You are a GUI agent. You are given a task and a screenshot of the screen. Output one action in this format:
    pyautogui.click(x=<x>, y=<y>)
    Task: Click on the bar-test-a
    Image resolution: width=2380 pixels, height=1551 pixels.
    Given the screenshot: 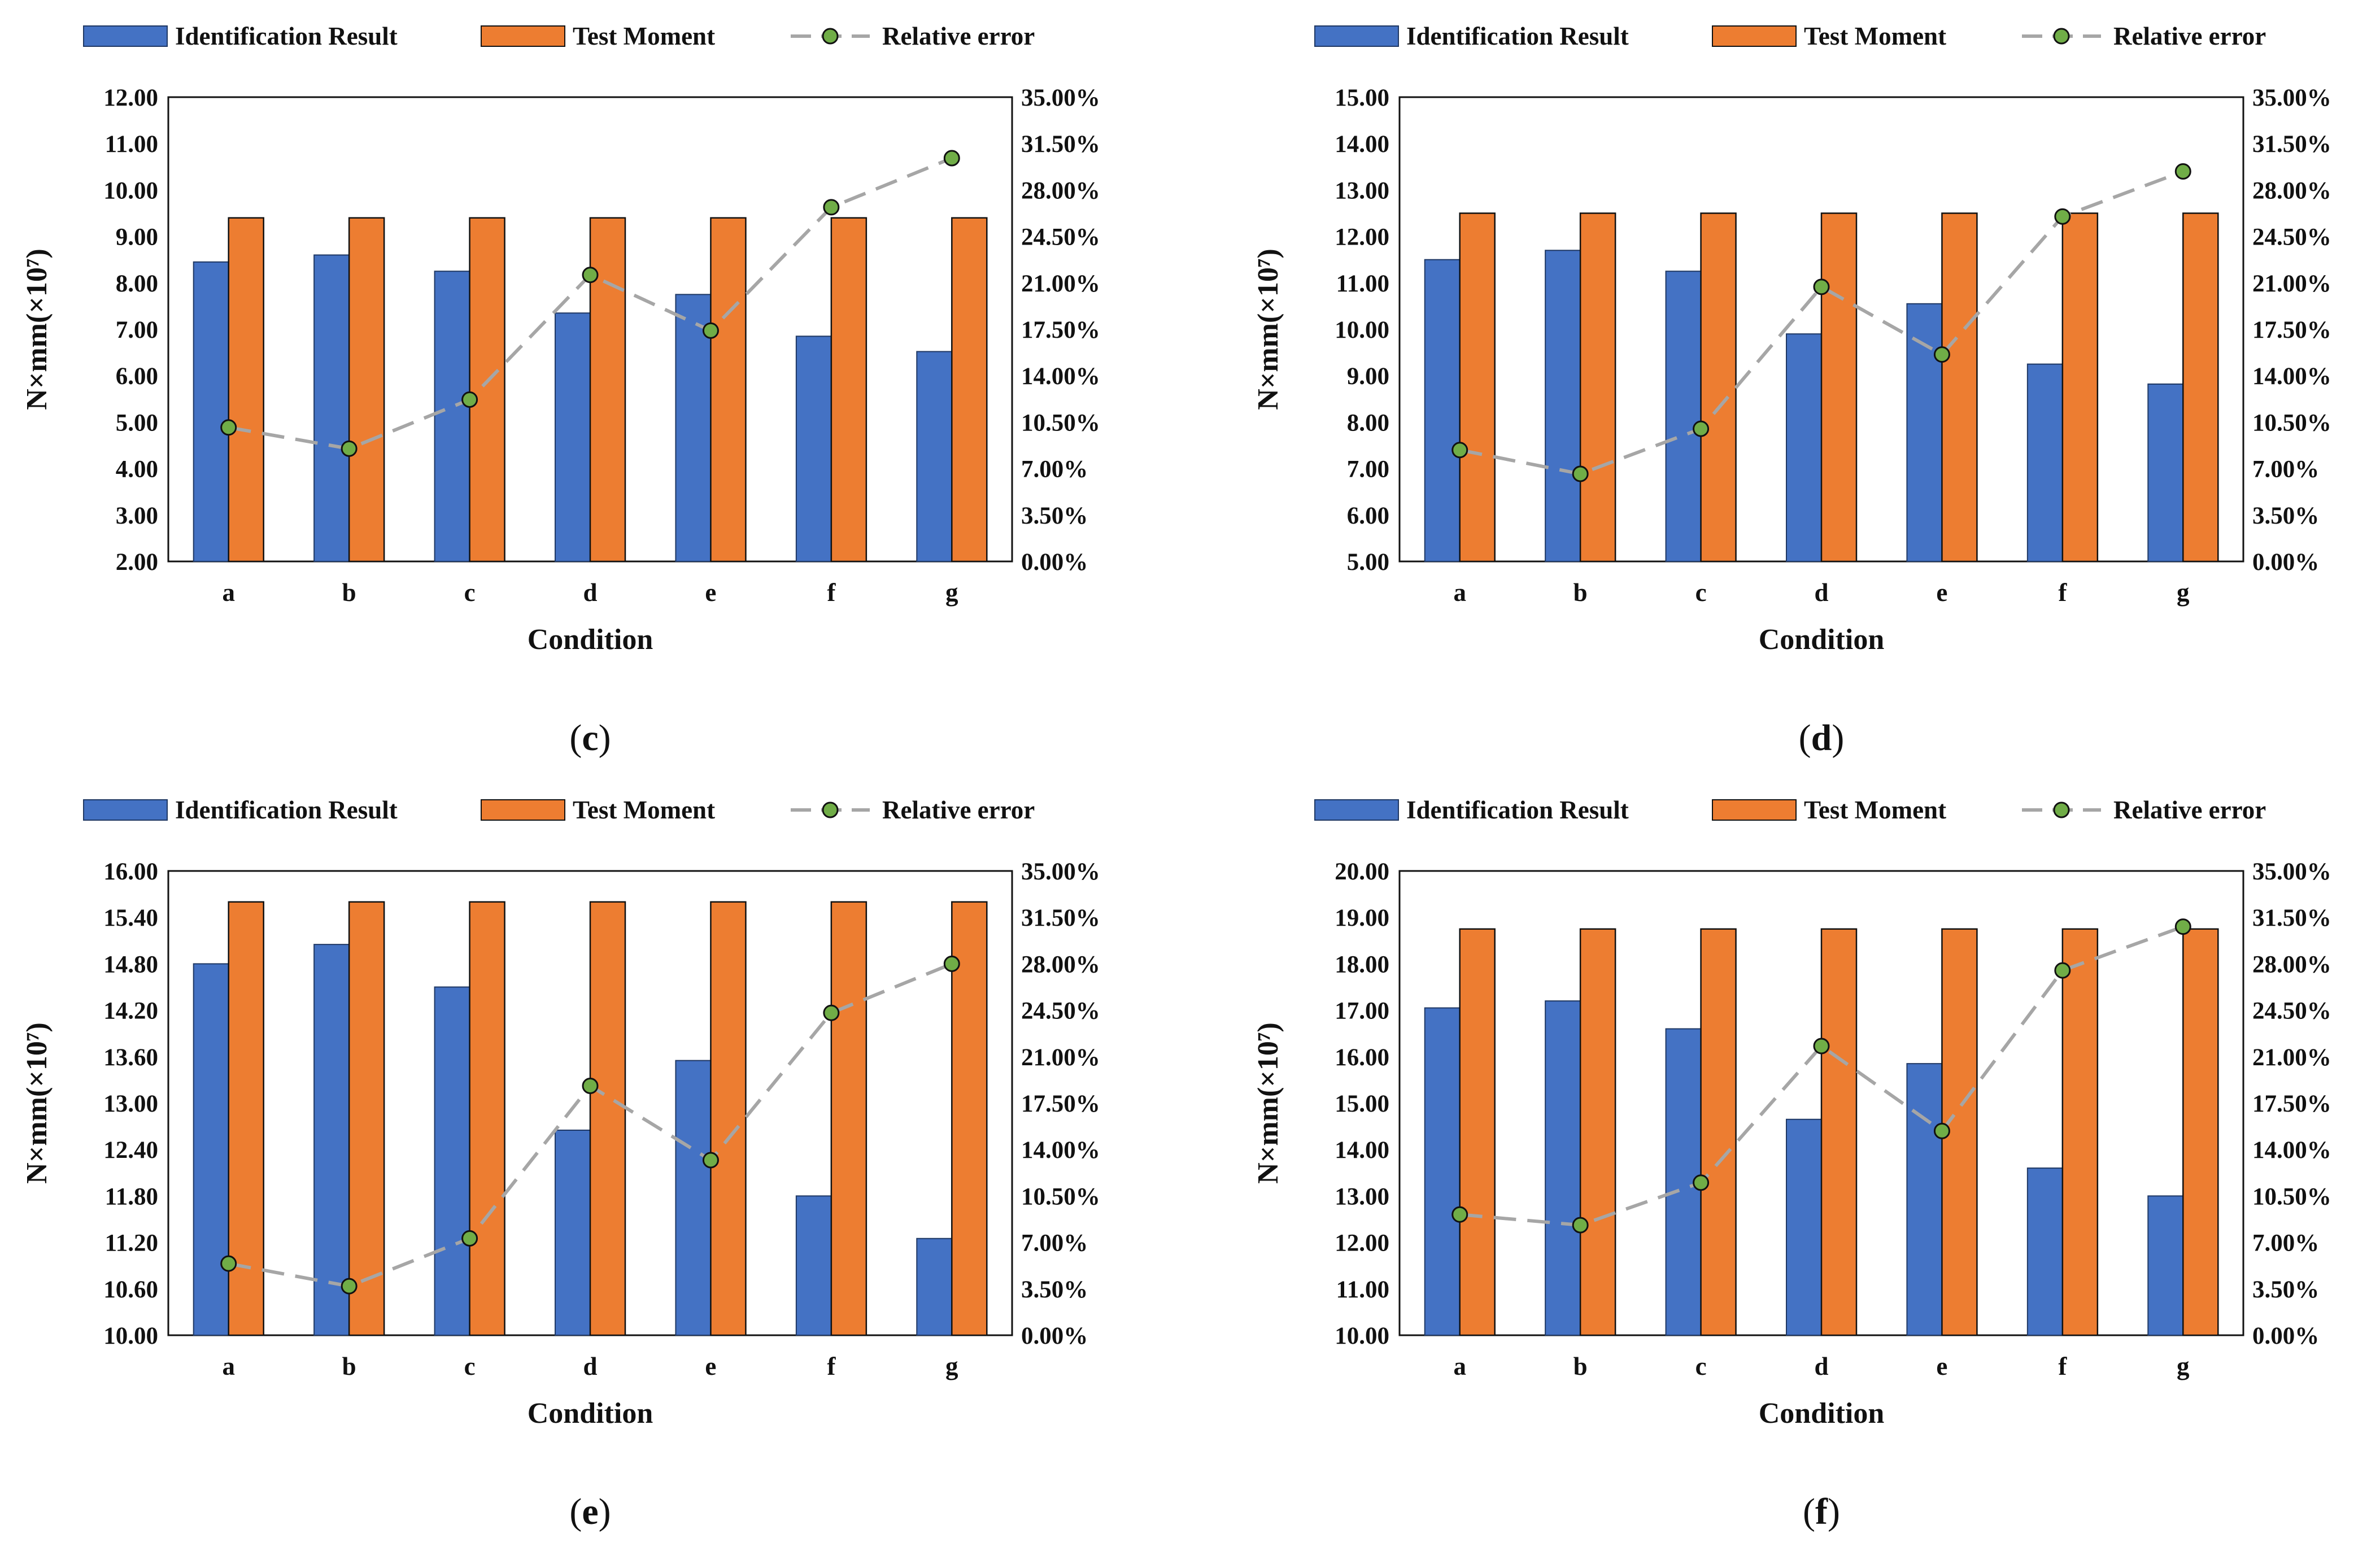 What is the action you would take?
    pyautogui.click(x=1477, y=1132)
    